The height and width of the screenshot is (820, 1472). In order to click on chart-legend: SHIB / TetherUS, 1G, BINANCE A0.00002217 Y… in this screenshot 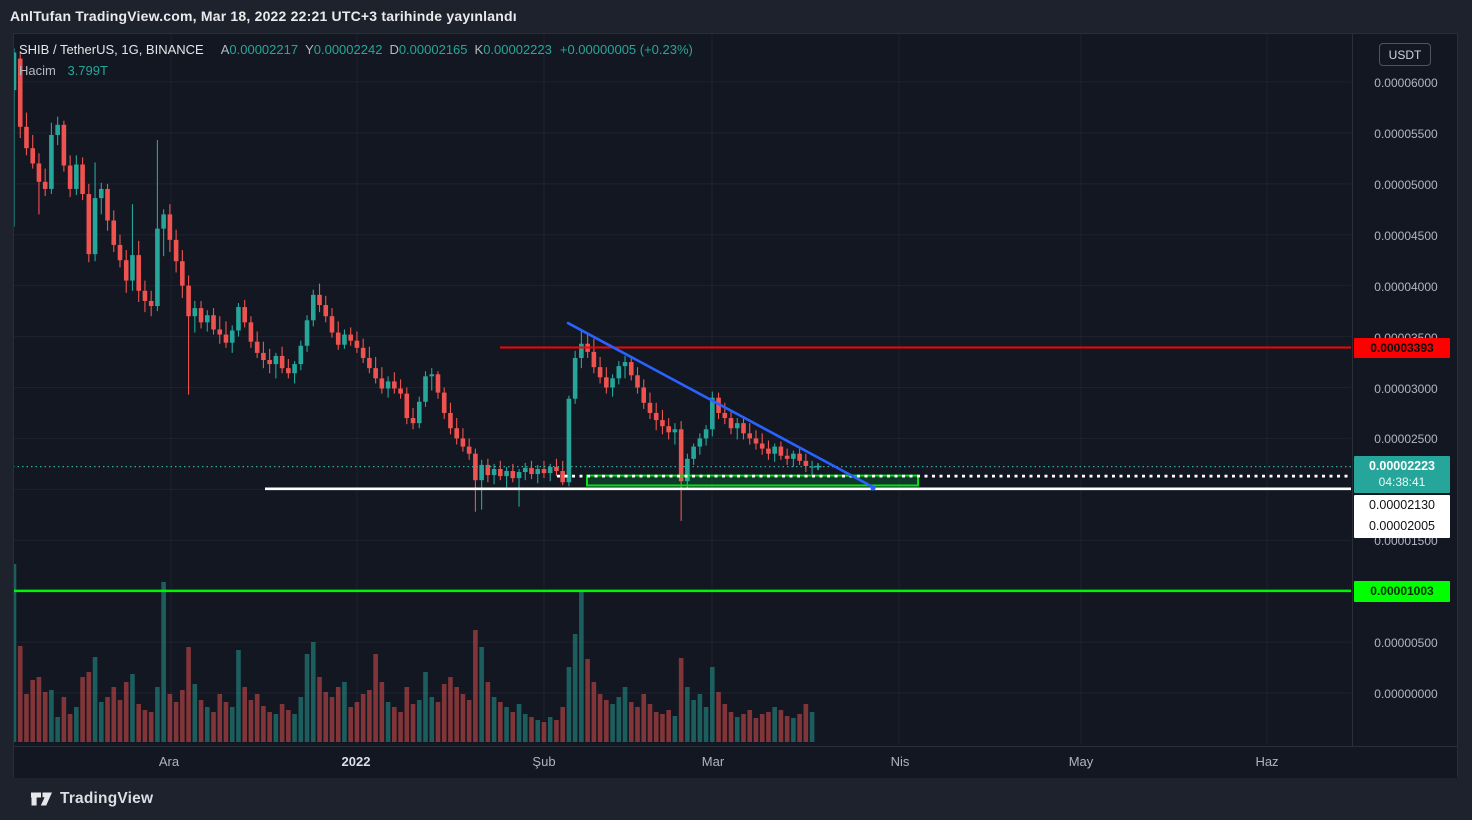, I will do `click(356, 60)`.